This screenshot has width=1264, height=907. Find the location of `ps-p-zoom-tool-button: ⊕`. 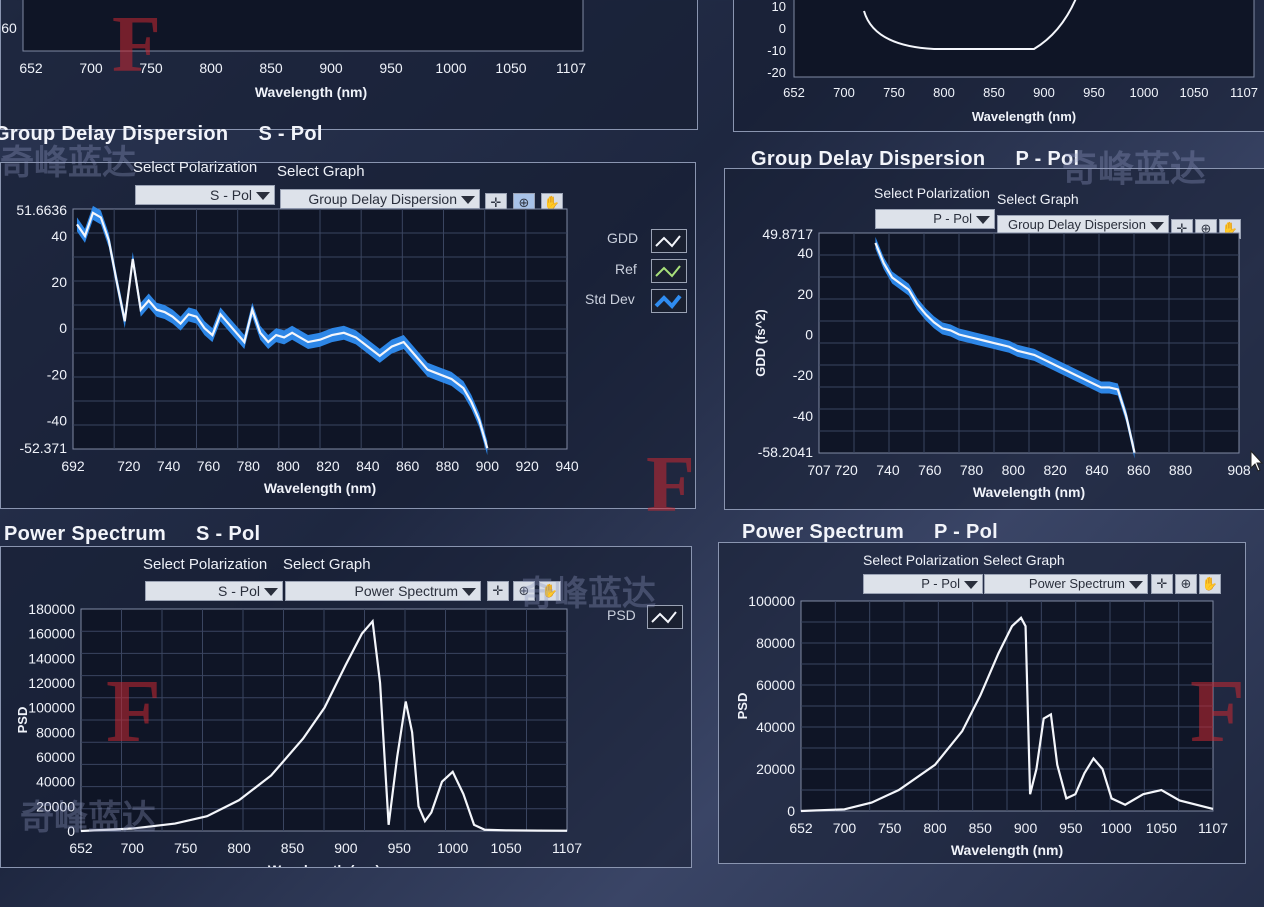

ps-p-zoom-tool-button: ⊕ is located at coordinates (1186, 584).